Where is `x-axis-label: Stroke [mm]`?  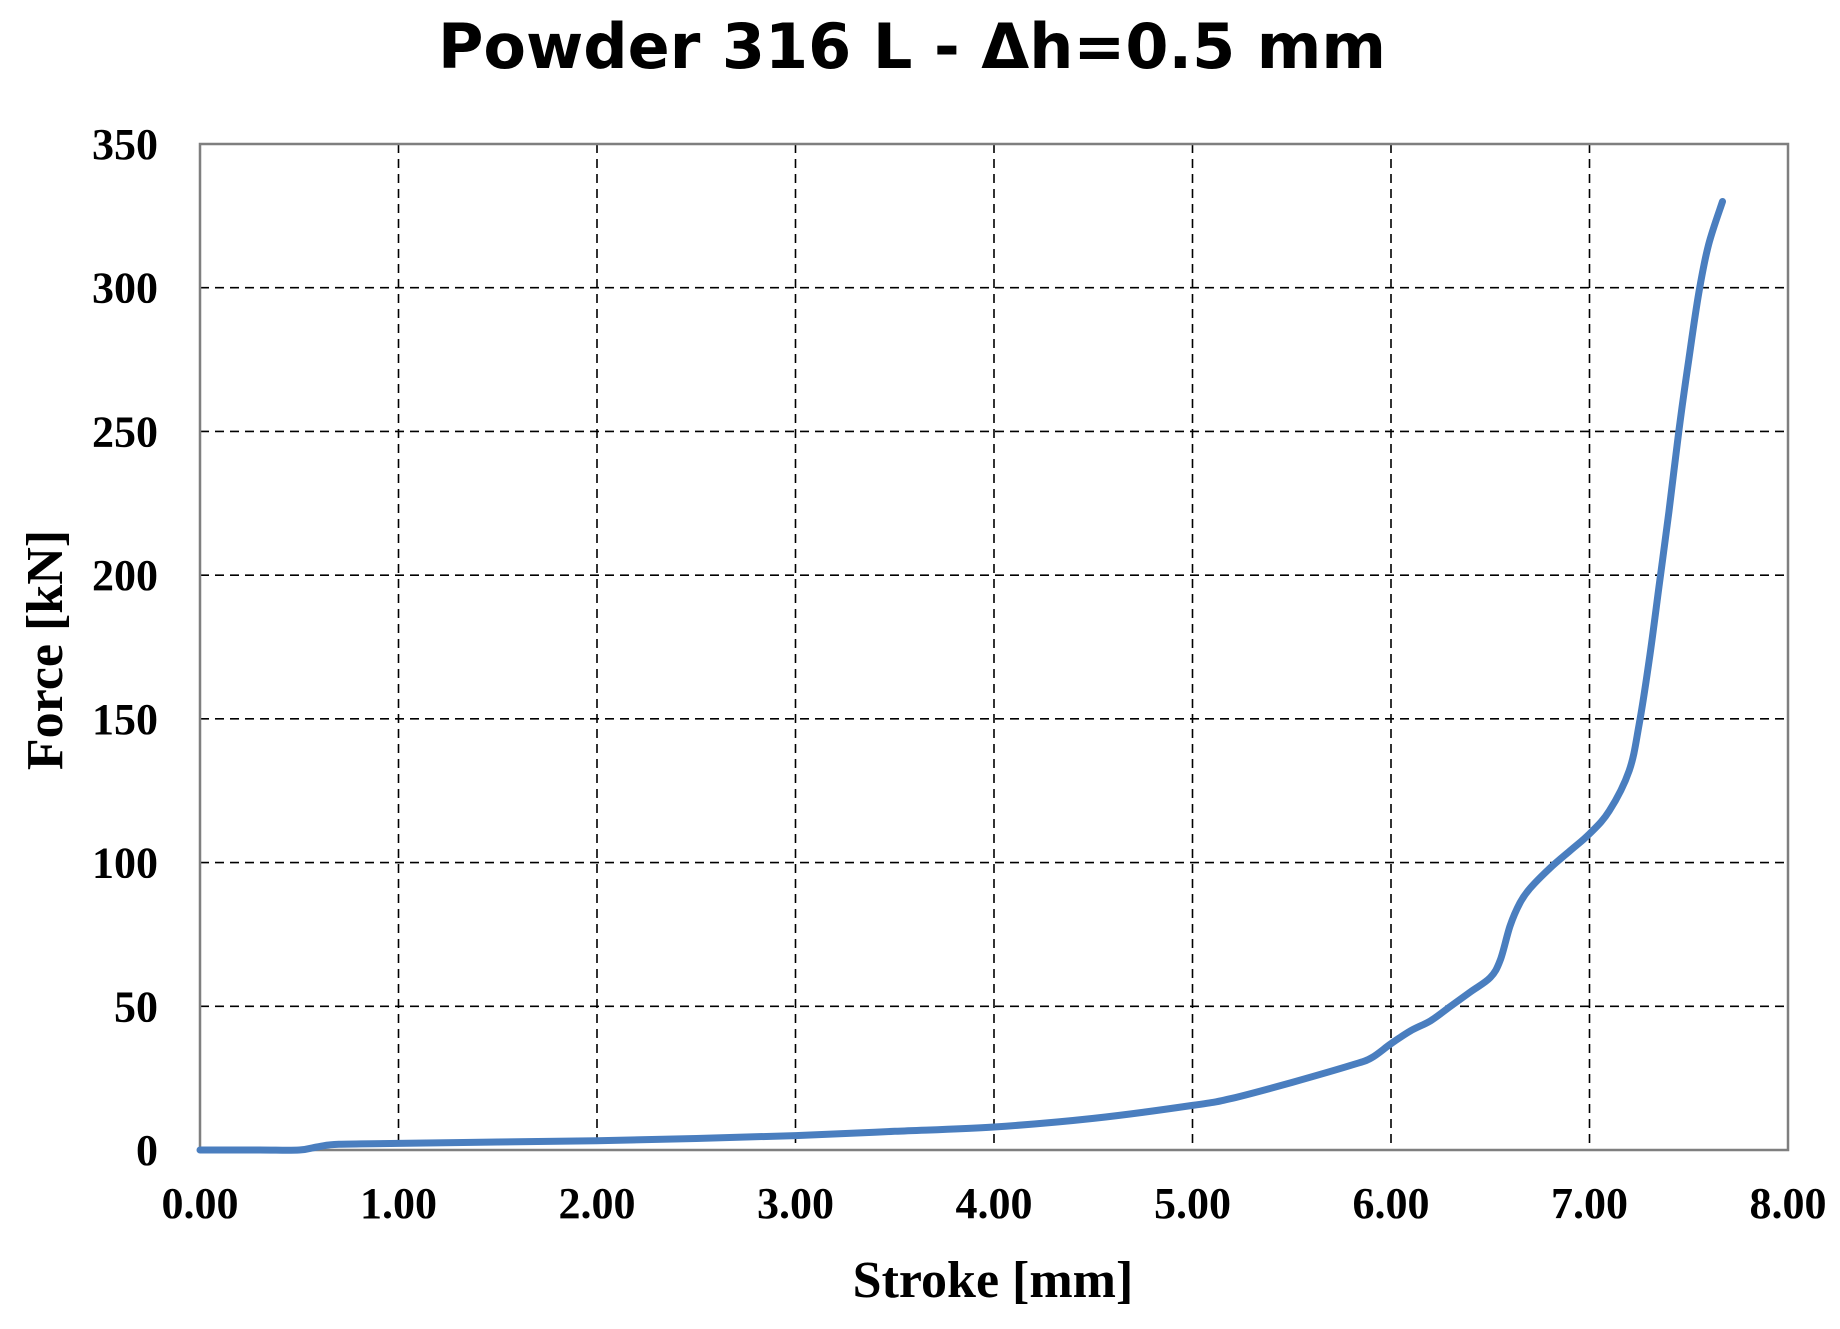
x-axis-label: Stroke [mm] is located at coordinates (993, 1280).